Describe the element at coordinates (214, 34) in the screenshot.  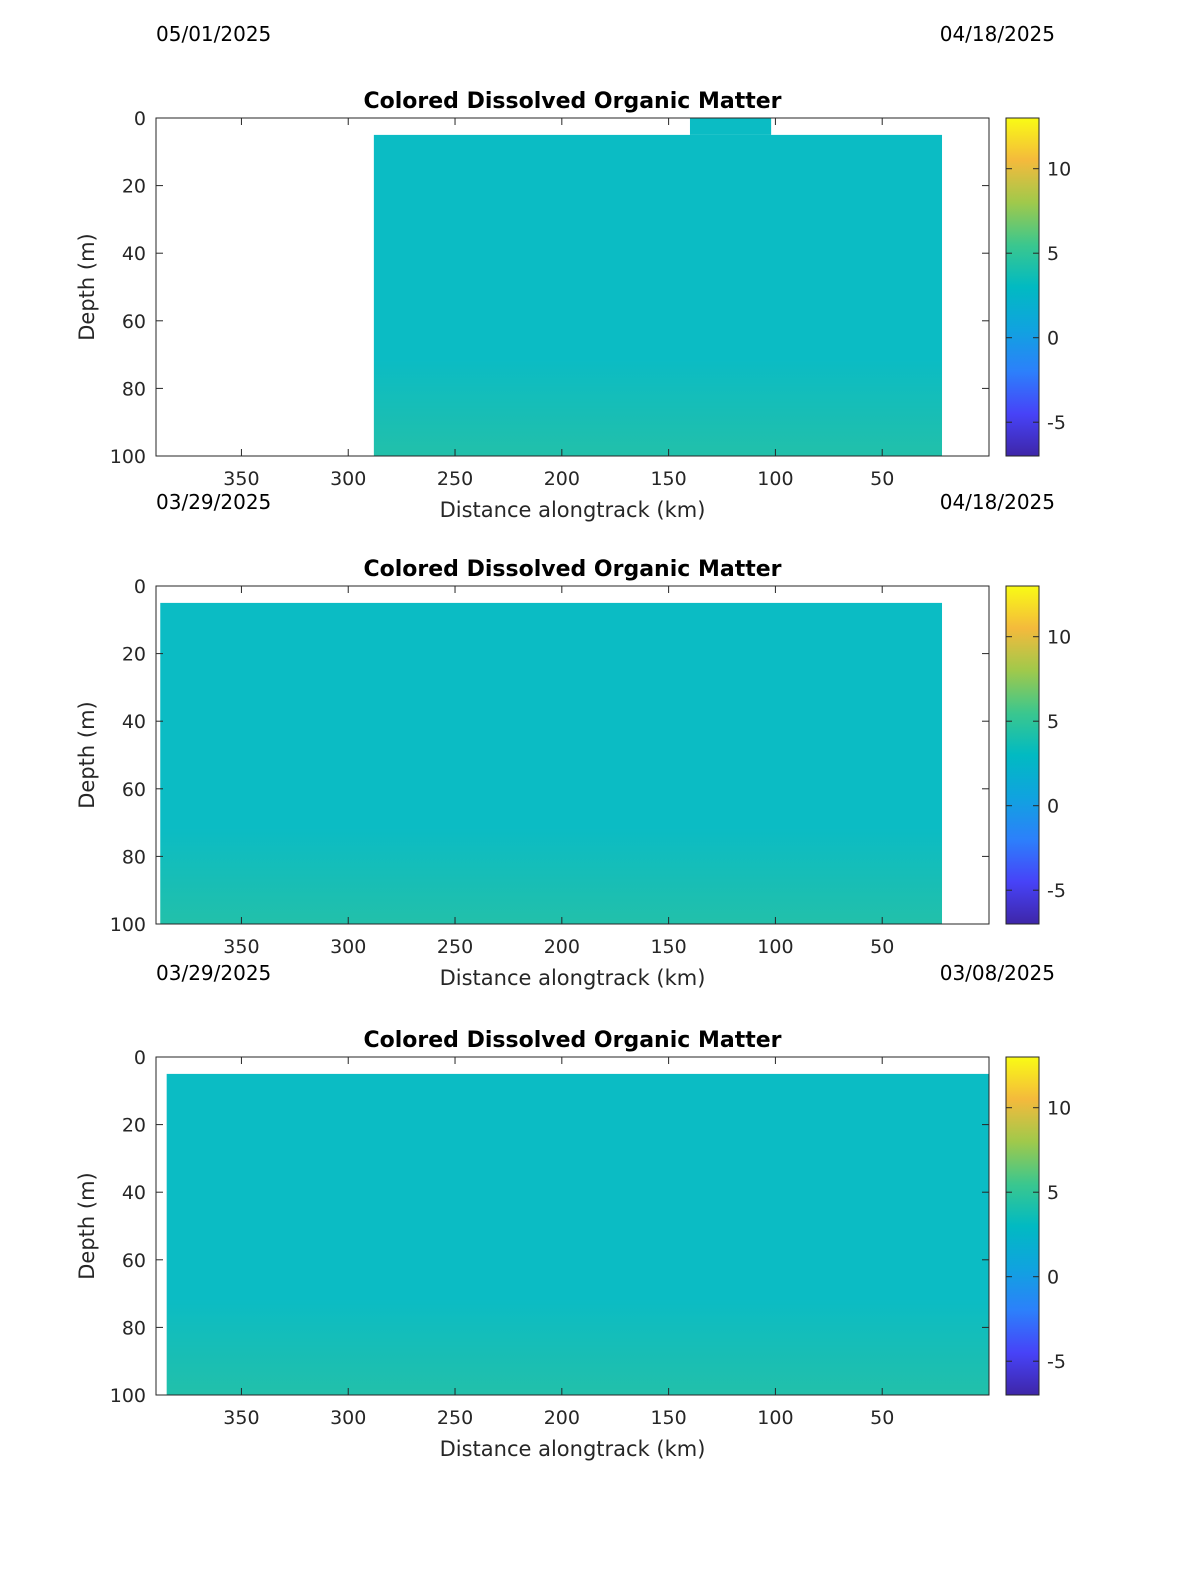
I see `date-left: 05/01/2025` at that location.